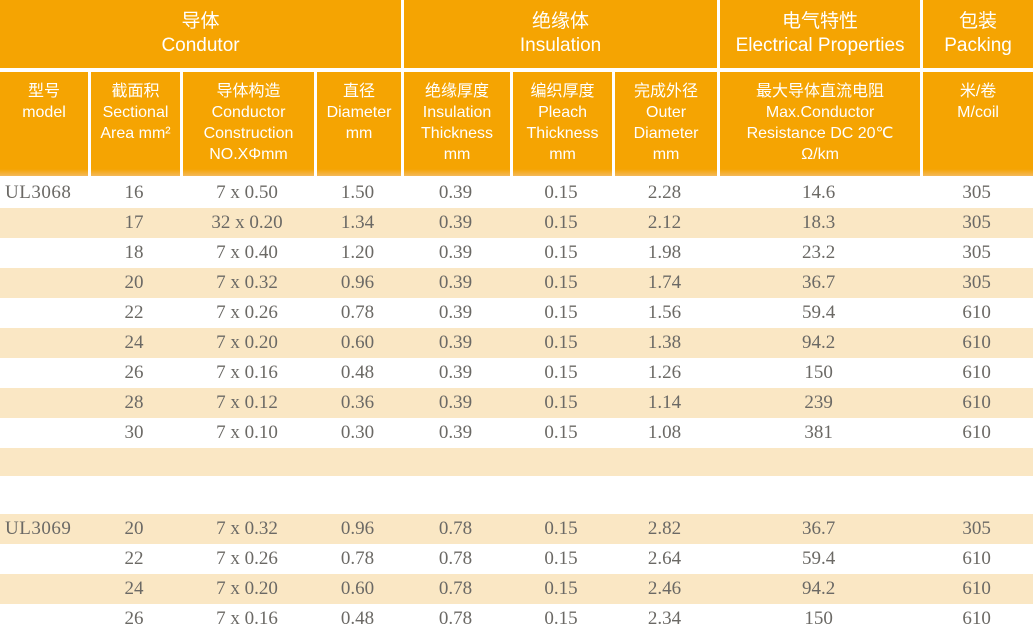 The width and height of the screenshot is (1033, 640). What do you see at coordinates (358, 403) in the screenshot?
I see `diameter-cell: 0.36` at bounding box center [358, 403].